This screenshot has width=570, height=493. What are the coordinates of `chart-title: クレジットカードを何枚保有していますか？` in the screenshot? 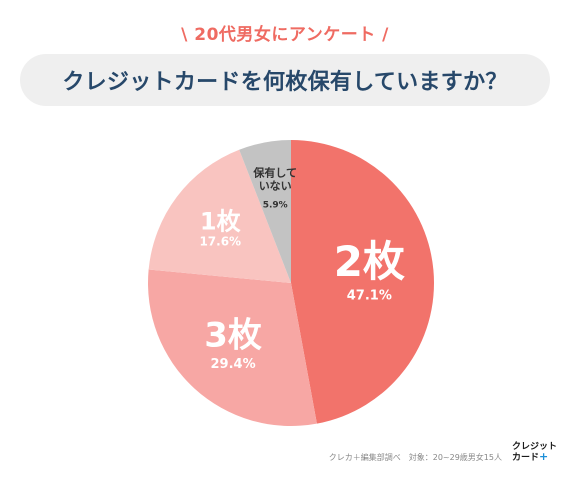 It's located at (285, 82).